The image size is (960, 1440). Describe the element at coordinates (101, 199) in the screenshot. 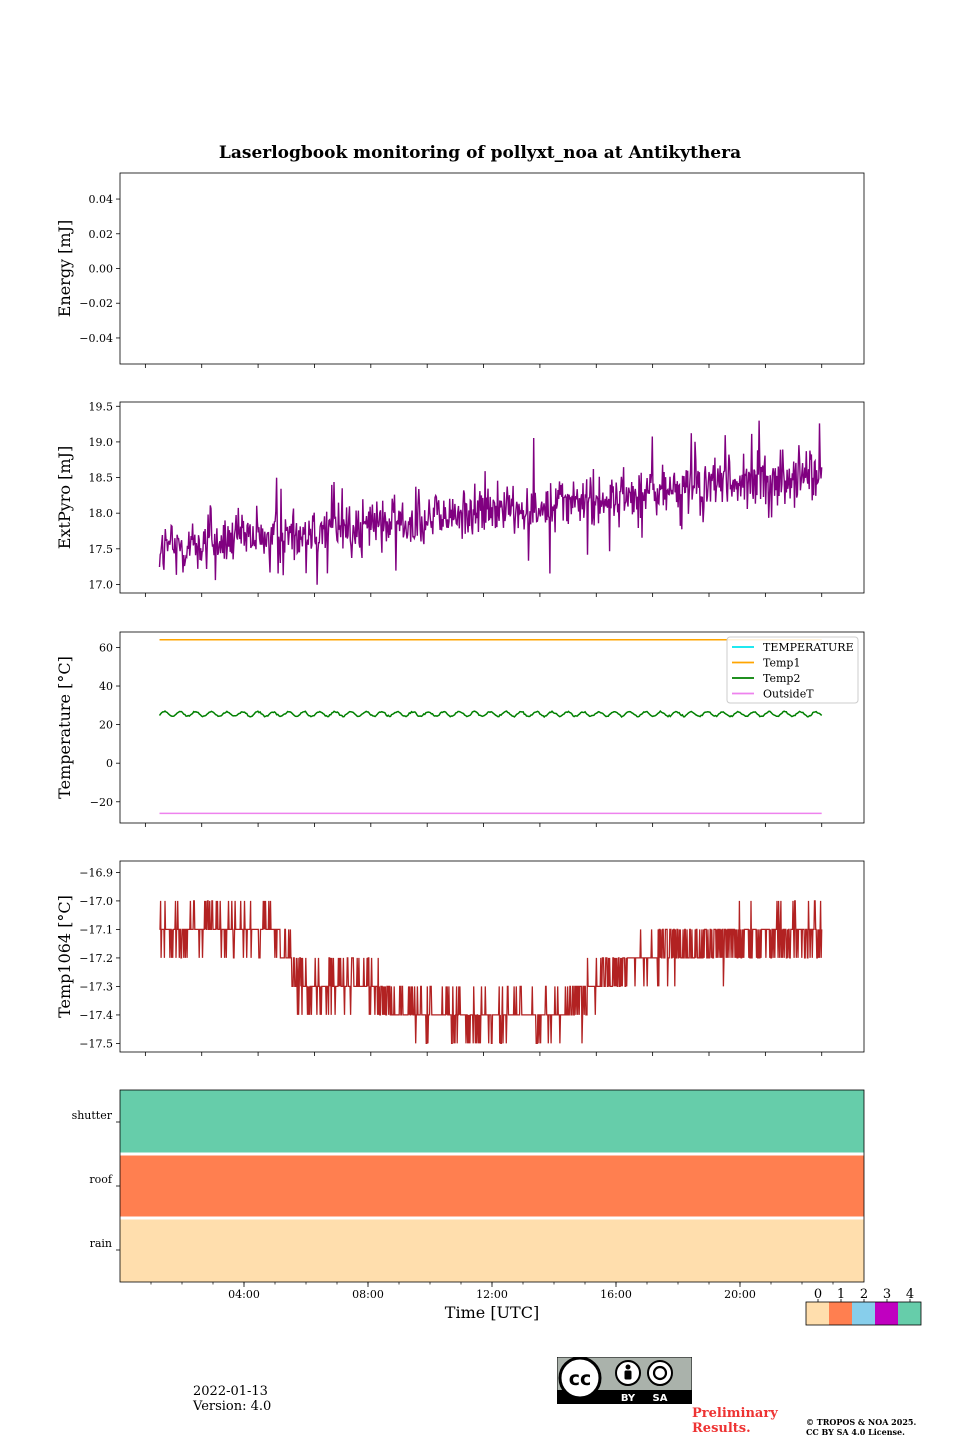

I see `y-tick-label: 0.04` at that location.